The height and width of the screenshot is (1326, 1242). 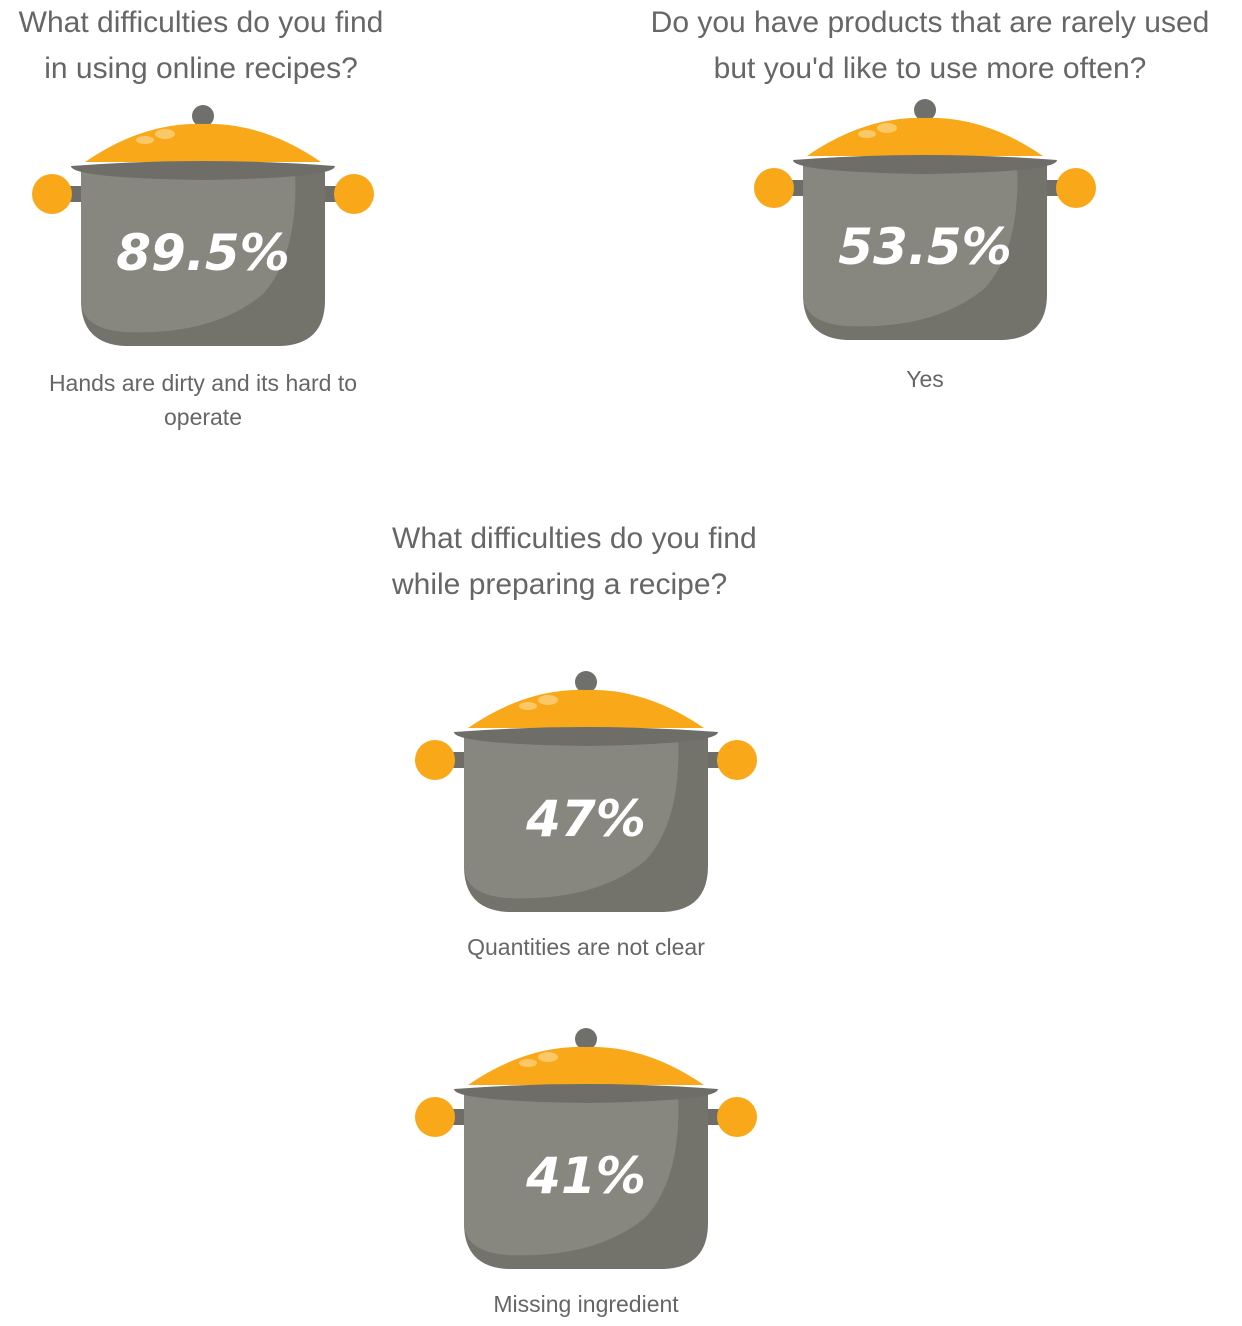 I want to click on question-line: but you'd like to use more often?, so click(x=930, y=68).